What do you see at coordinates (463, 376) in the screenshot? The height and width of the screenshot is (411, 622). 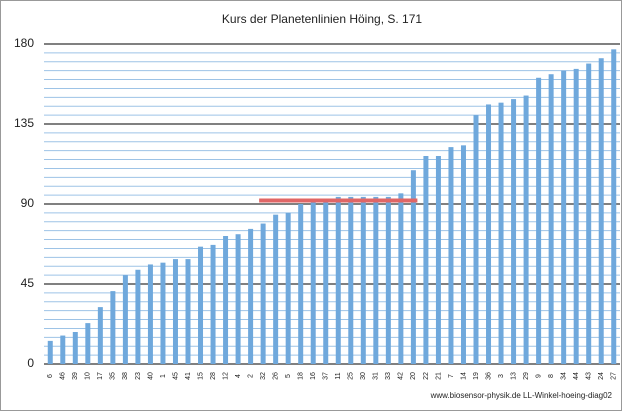 I see `x-tick-label: 14` at bounding box center [463, 376].